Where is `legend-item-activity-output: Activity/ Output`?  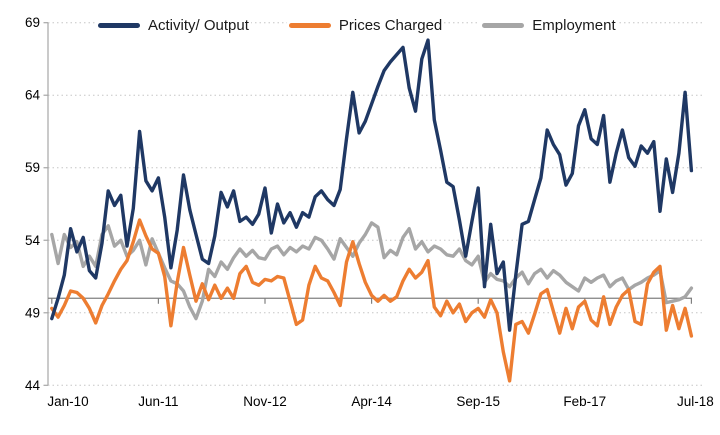
legend-item-activity-output: Activity/ Output is located at coordinates (173, 25).